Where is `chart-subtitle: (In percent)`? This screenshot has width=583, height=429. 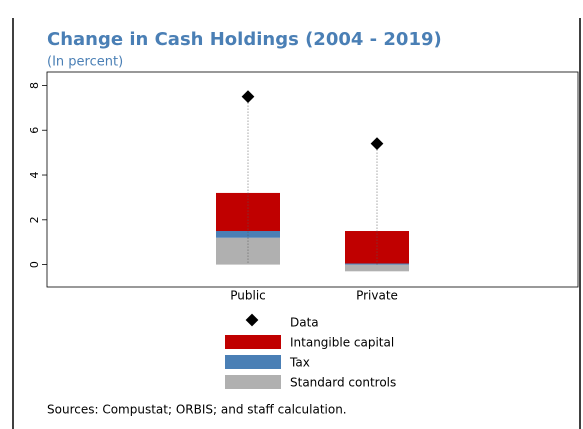 chart-subtitle: (In percent) is located at coordinates (85, 62).